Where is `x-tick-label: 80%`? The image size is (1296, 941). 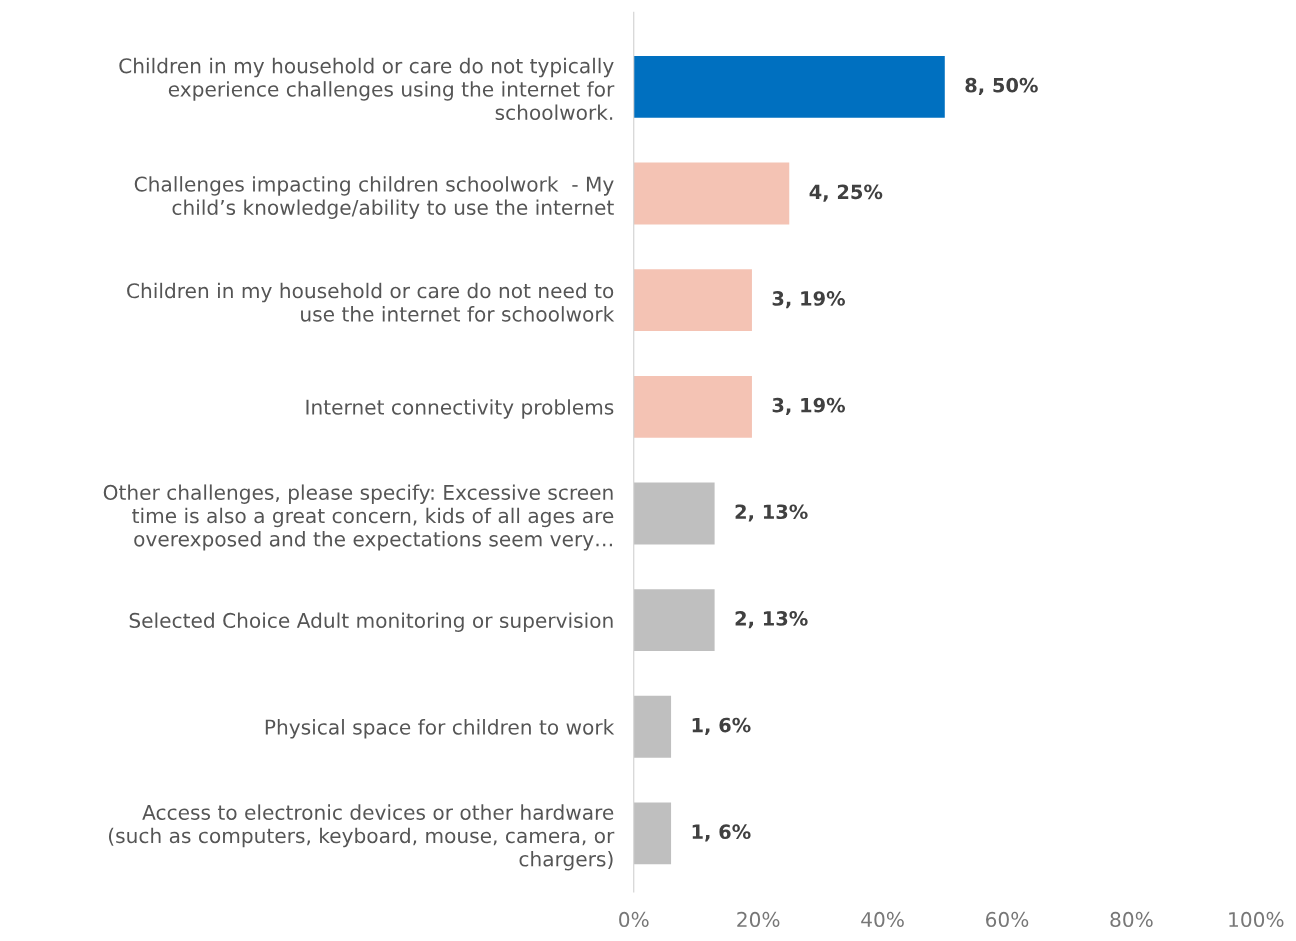 x-tick-label: 80% is located at coordinates (1131, 919).